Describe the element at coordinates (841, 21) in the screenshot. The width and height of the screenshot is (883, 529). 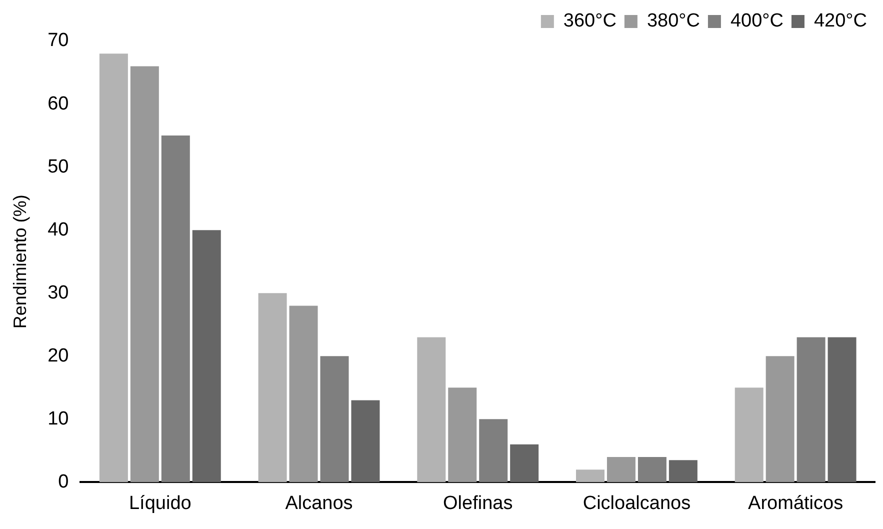
I see `legend-label: 420°C` at that location.